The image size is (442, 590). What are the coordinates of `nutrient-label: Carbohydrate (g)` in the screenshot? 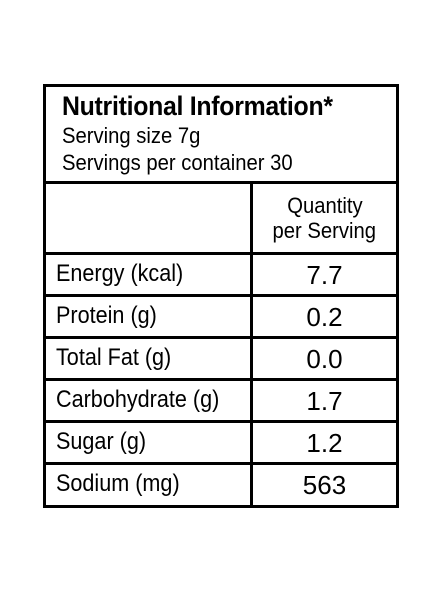 It's located at (138, 399).